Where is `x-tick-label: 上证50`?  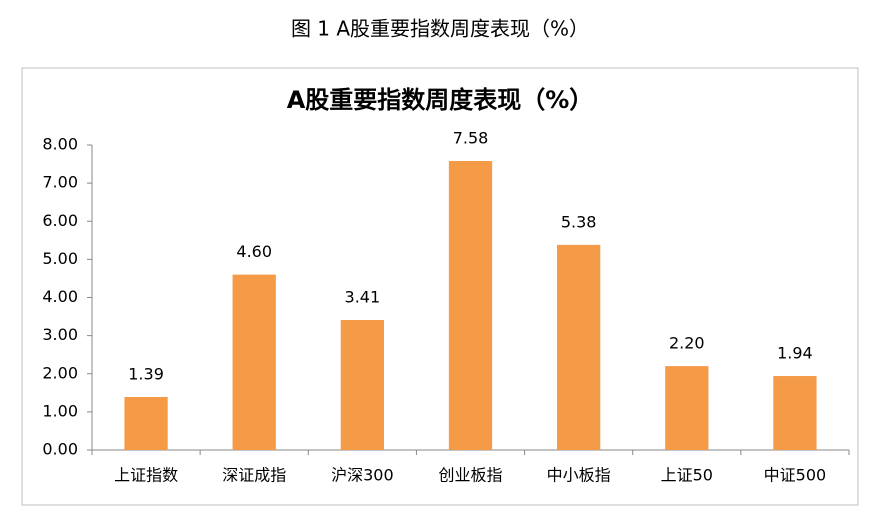 x-tick-label: 上证50 is located at coordinates (687, 475).